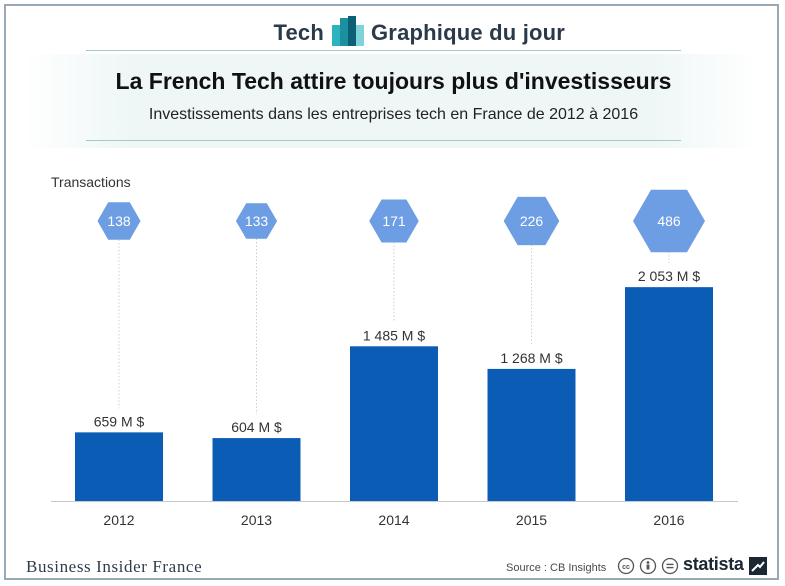 The width and height of the screenshot is (785, 586). I want to click on x-tick-label: 2015, so click(531, 520).